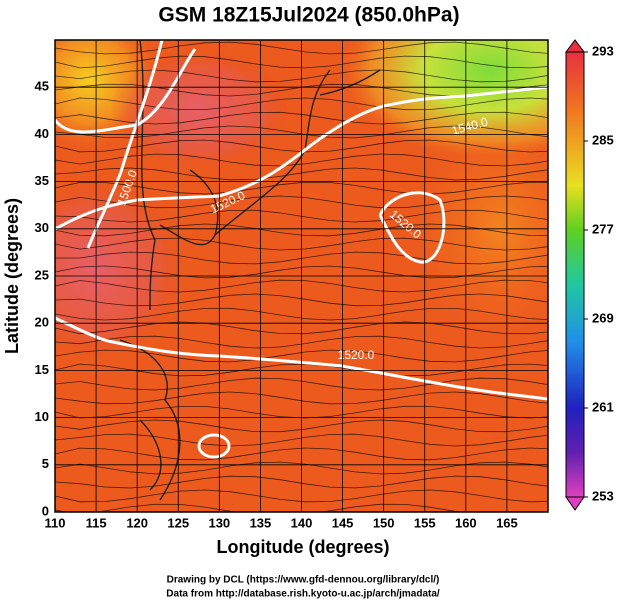 Image resolution: width=619 pixels, height=605 pixels. Describe the element at coordinates (45, 463) in the screenshot. I see `y-tick-label: 5` at that location.